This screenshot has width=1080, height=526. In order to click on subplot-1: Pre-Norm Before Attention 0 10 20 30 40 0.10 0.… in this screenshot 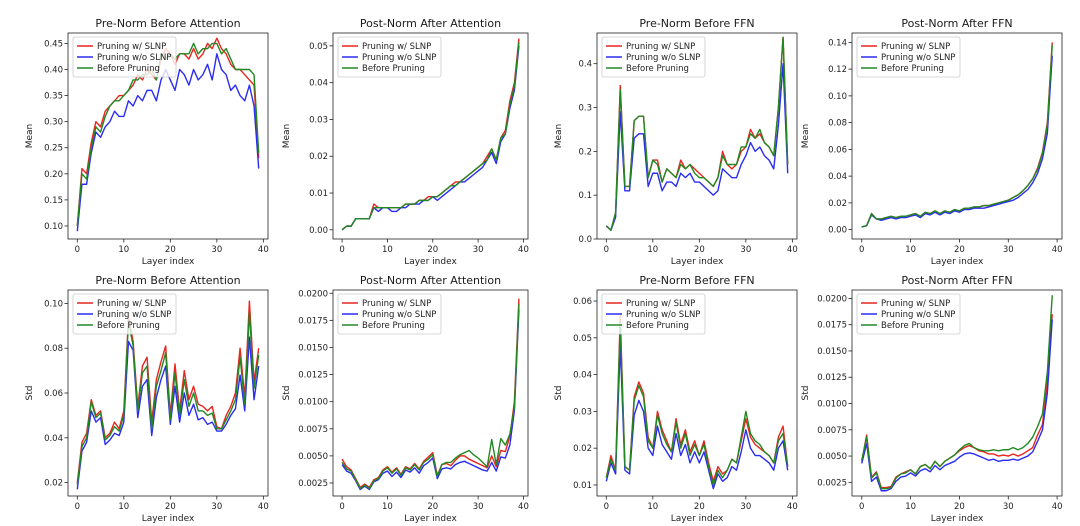, I will do `click(147, 142)`.